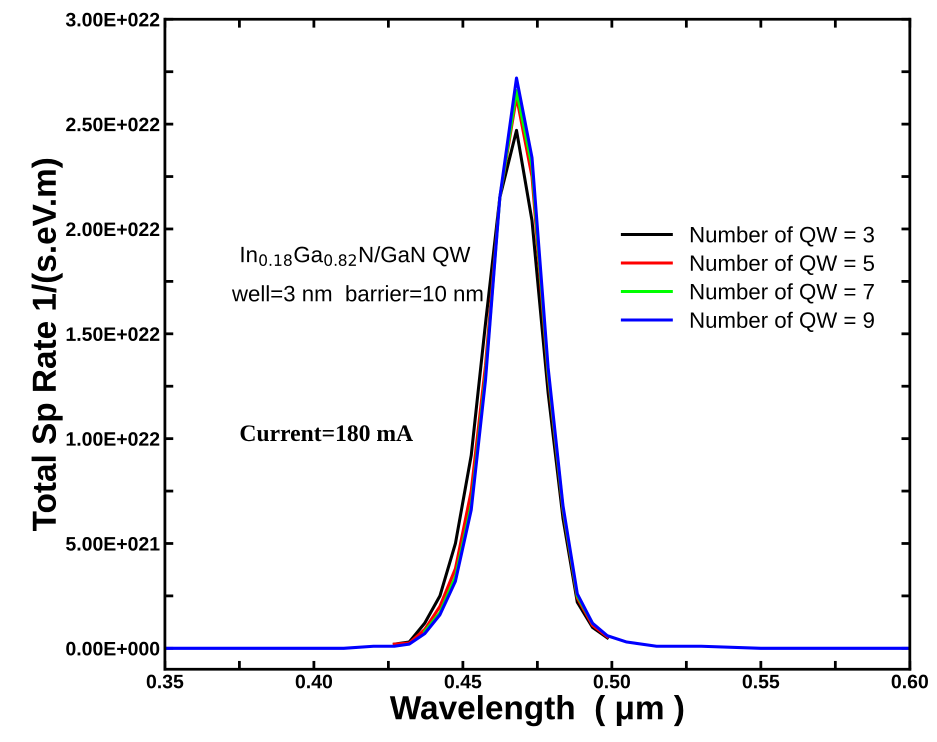  I want to click on y-axis-title: Total Sp Rate 1/(s.eV.m), so click(47, 345).